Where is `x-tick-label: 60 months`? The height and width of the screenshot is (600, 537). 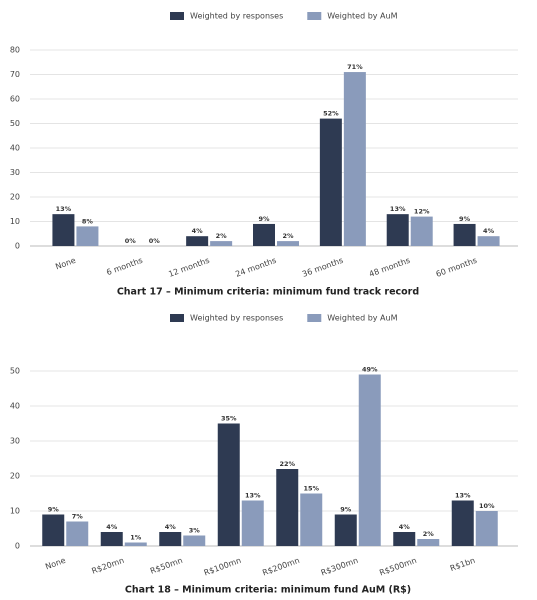 x-tick-label: 60 months is located at coordinates (456, 267).